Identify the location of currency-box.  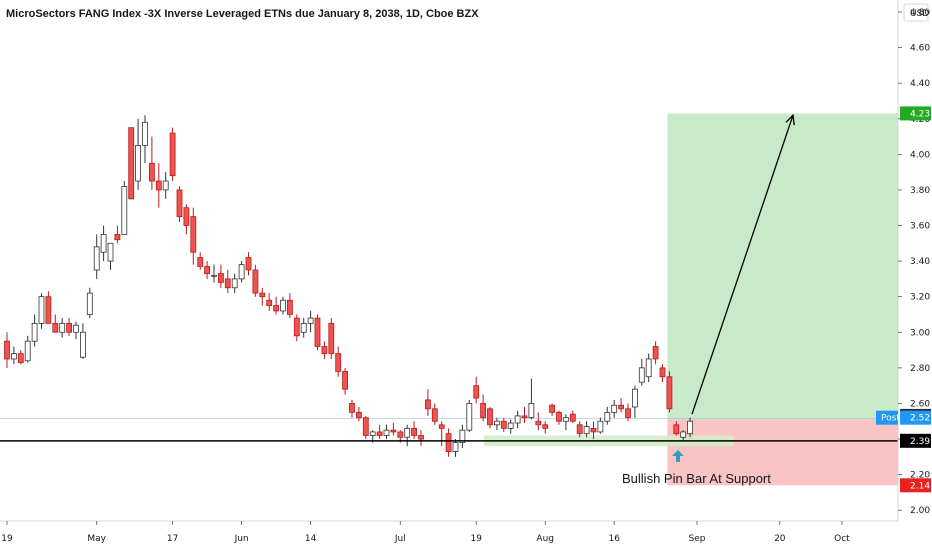
(916, 12).